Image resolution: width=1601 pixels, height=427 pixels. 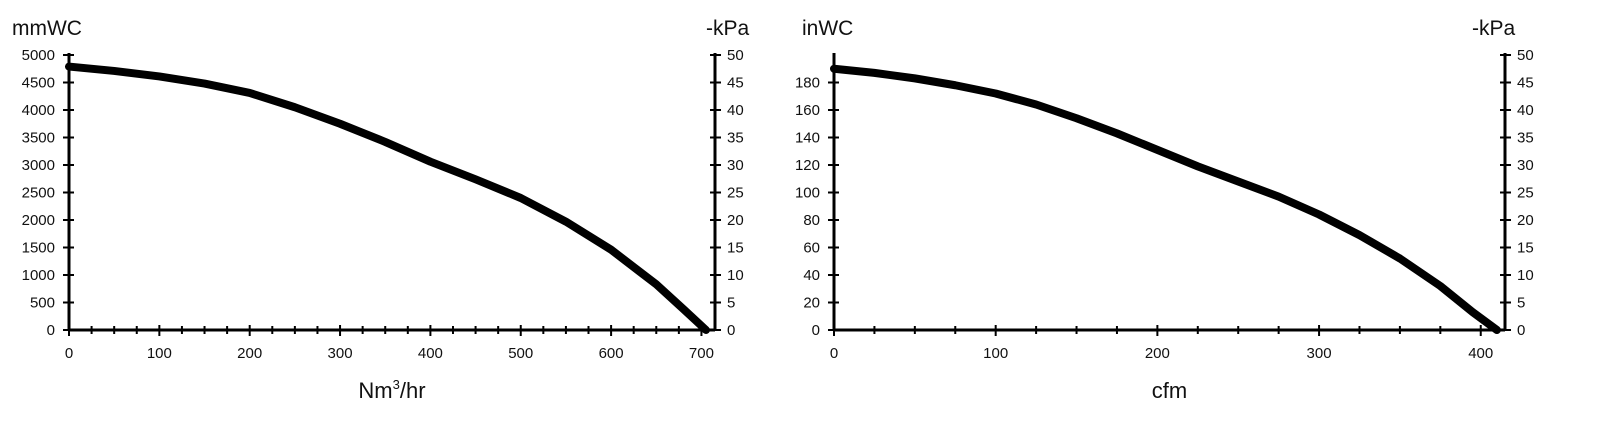 What do you see at coordinates (807, 83) in the screenshot?
I see `y-tick-label-left: 180` at bounding box center [807, 83].